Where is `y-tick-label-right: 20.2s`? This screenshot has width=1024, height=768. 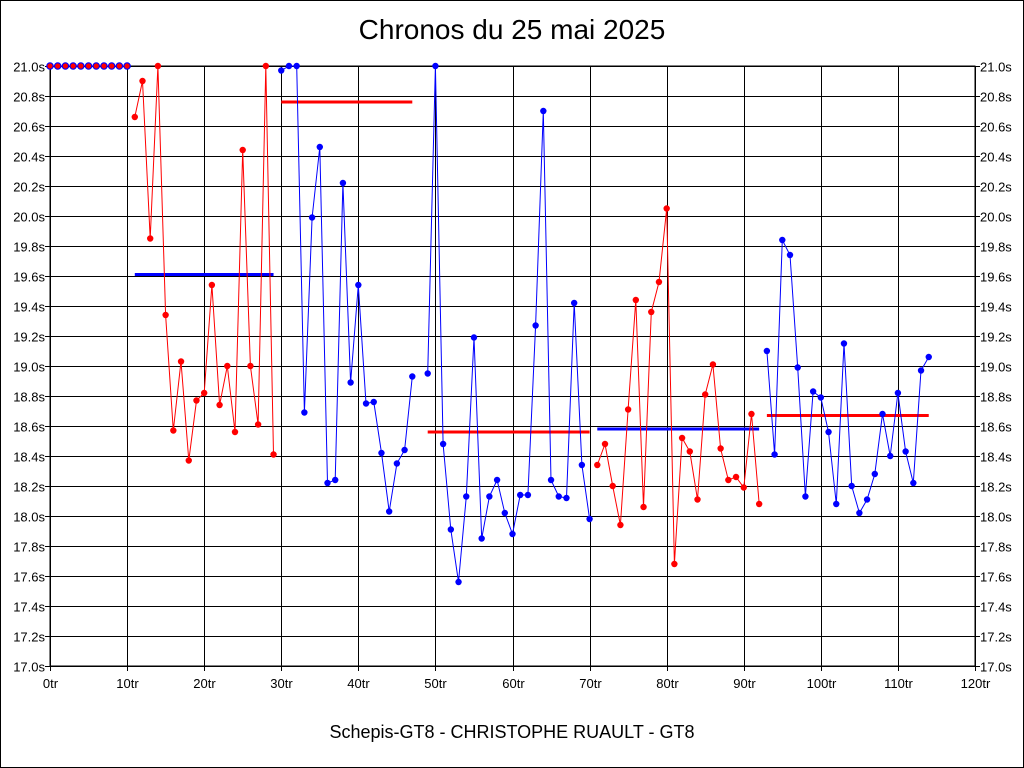
y-tick-label-right: 20.2s is located at coordinates (996, 187).